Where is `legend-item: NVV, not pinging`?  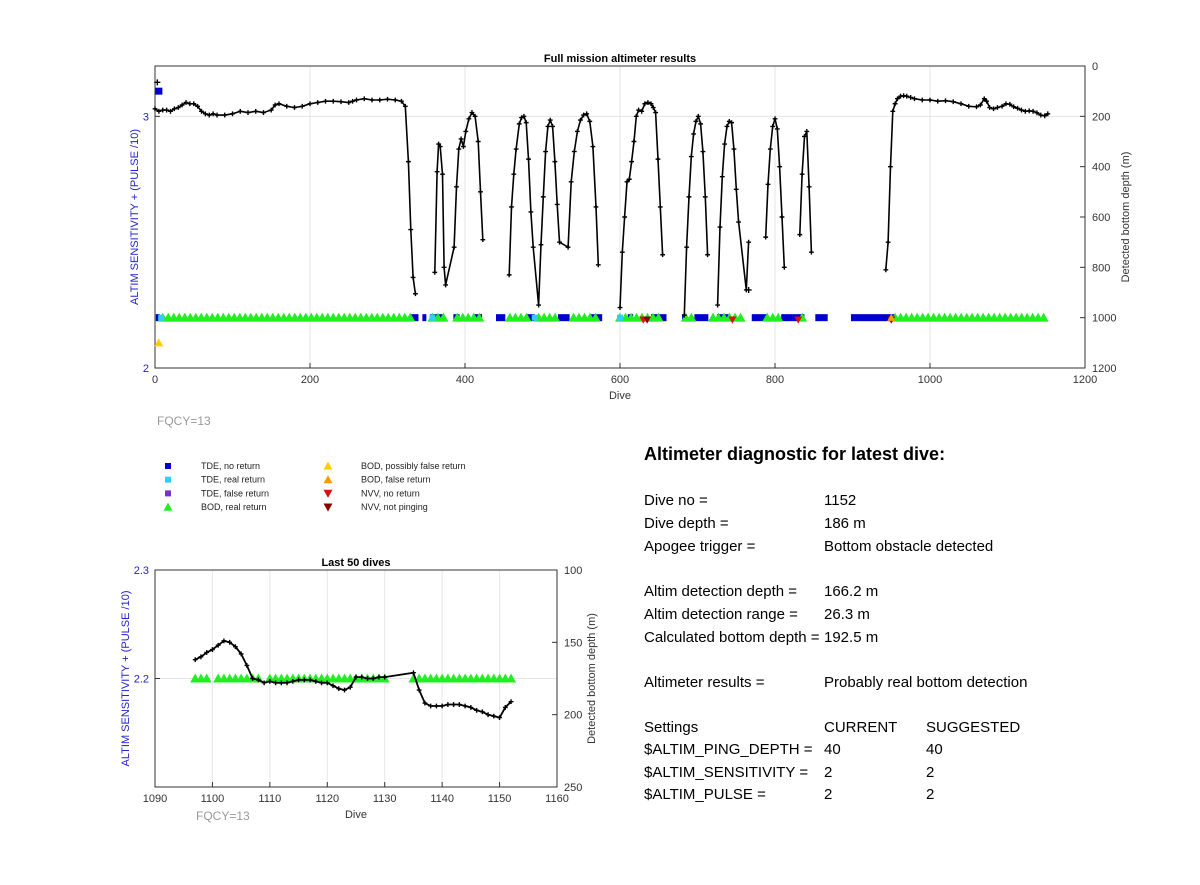
legend-item: NVV, not pinging is located at coordinates (375, 507).